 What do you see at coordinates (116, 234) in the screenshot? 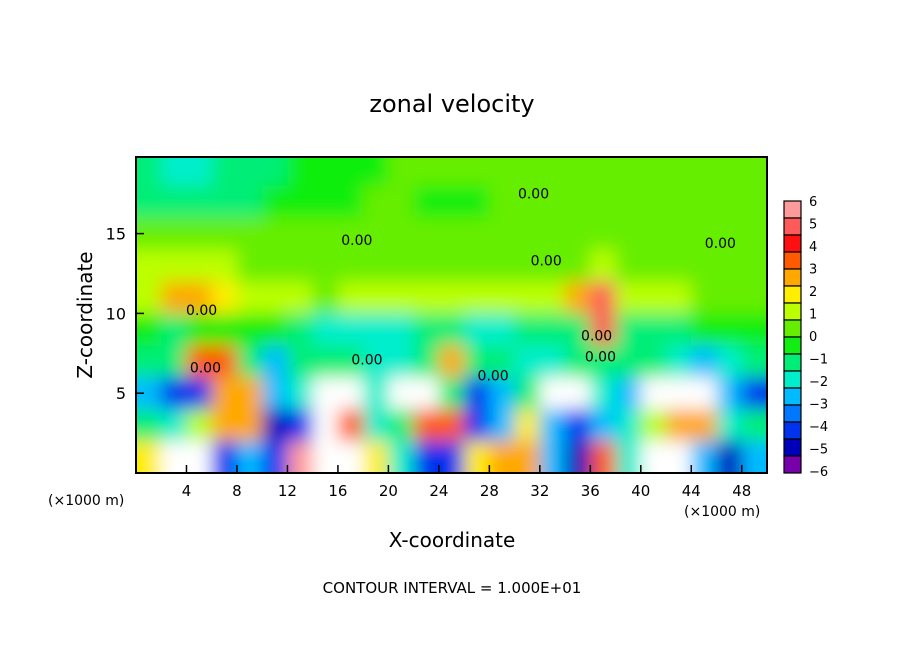
I see `y-tick-label: 15` at bounding box center [116, 234].